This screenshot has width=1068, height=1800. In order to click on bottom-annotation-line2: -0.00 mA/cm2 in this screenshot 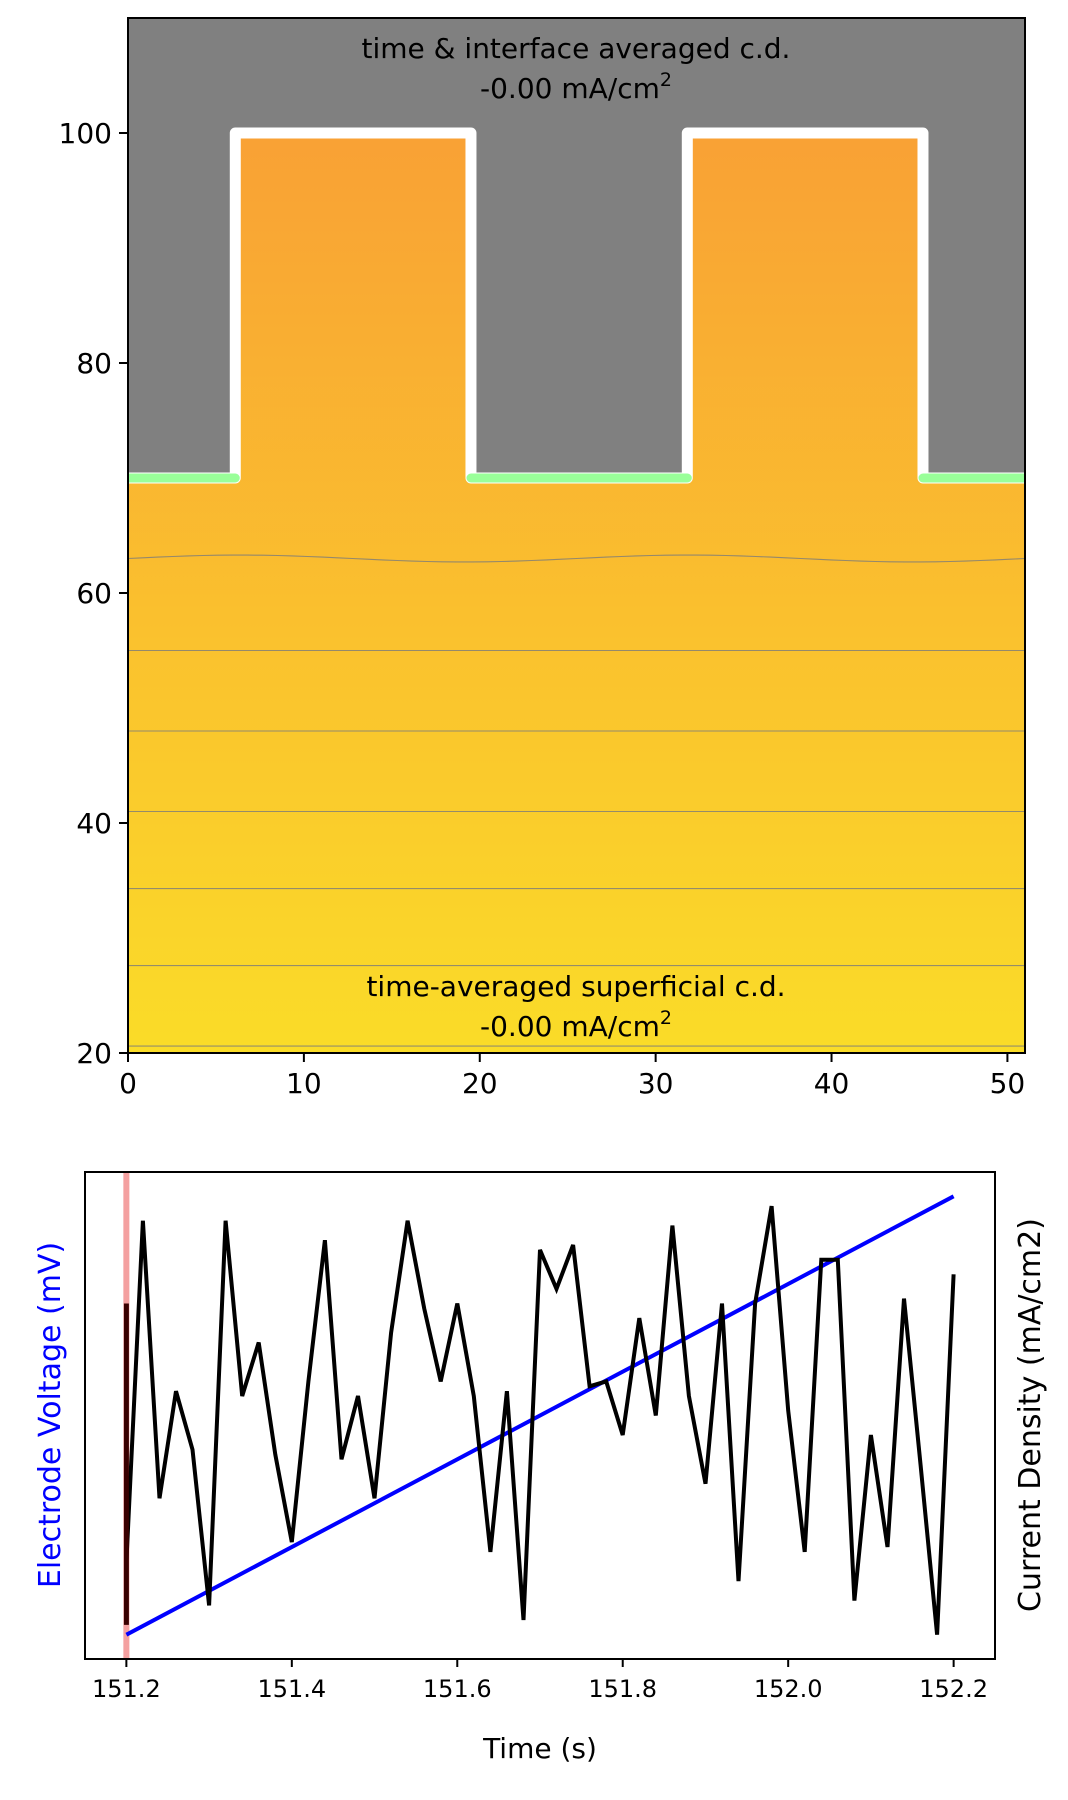, I will do `click(576, 1025)`.